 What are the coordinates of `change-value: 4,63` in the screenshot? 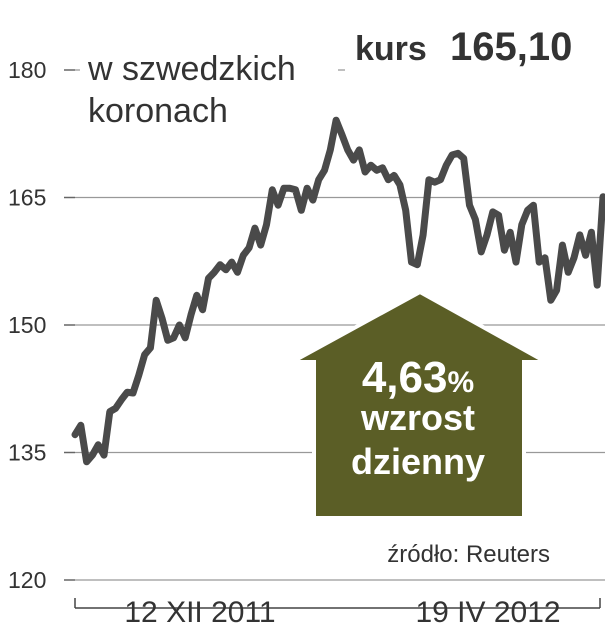 It's located at (405, 377).